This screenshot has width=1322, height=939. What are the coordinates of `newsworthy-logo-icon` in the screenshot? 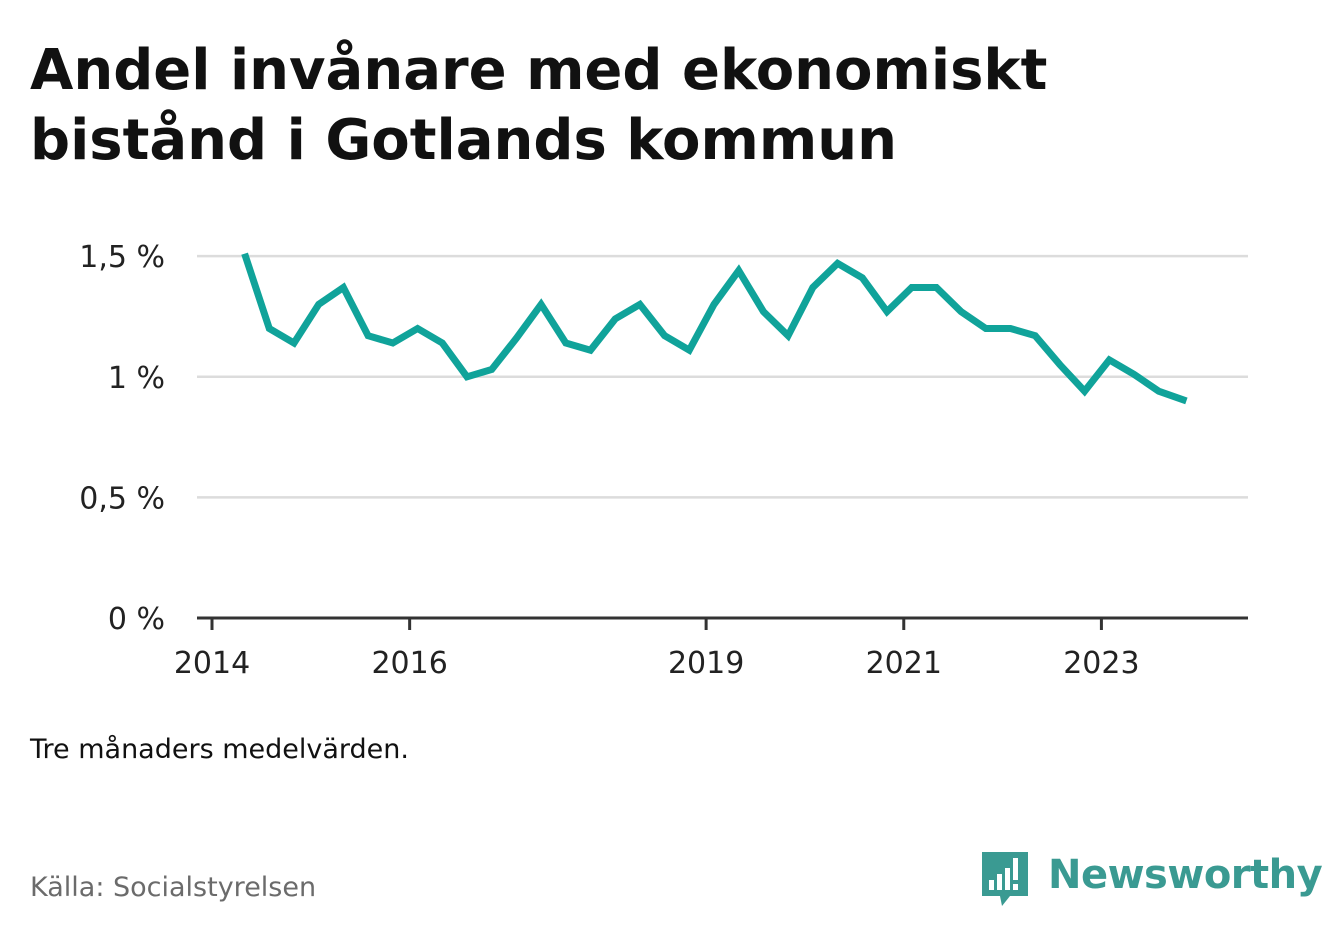 It's located at (1005, 879).